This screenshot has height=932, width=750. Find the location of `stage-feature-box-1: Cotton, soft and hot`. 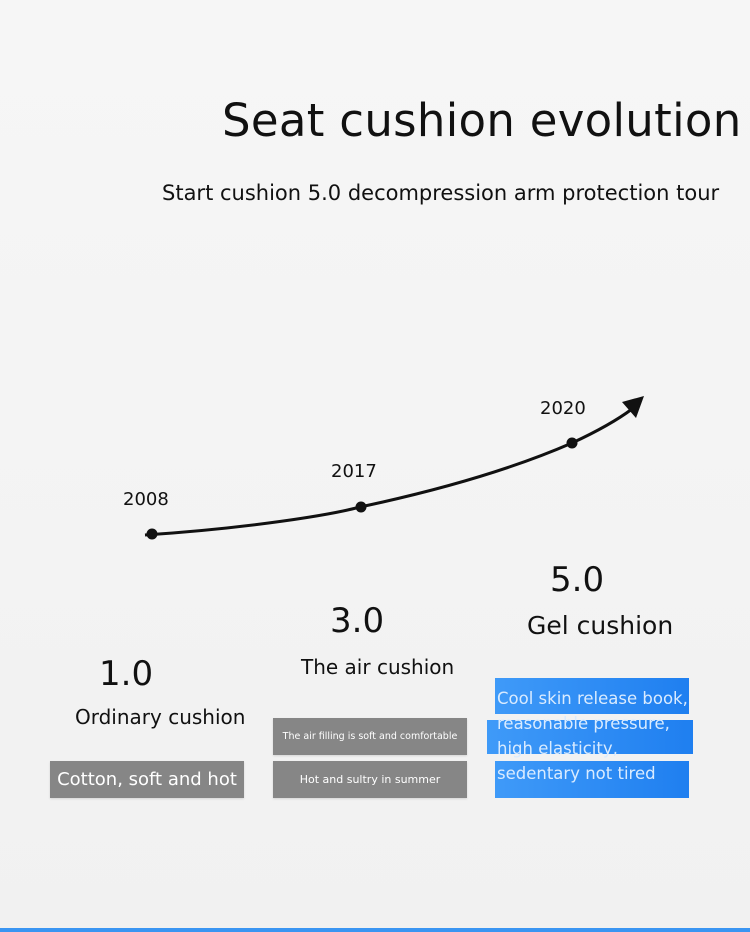

stage-feature-box-1: Cotton, soft and hot is located at coordinates (147, 779).